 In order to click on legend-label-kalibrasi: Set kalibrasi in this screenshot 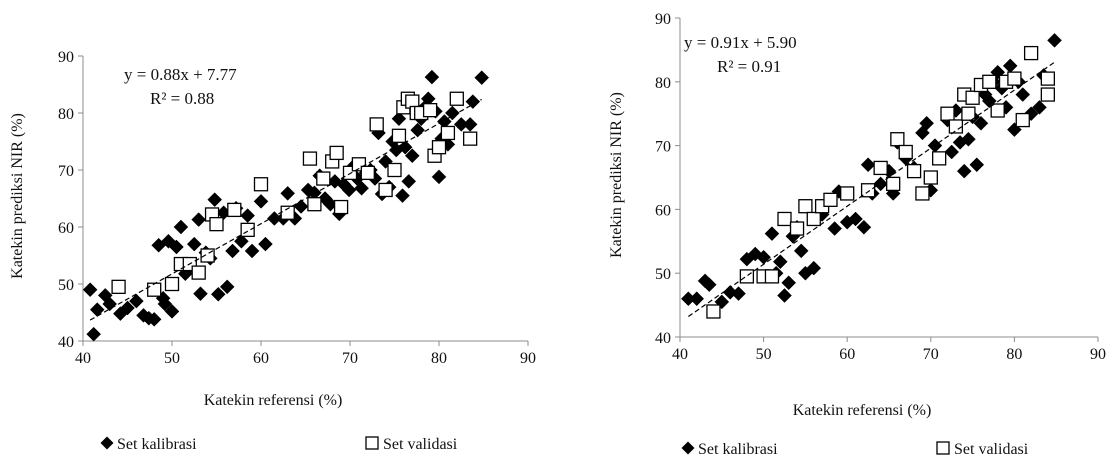, I will do `click(738, 449)`.